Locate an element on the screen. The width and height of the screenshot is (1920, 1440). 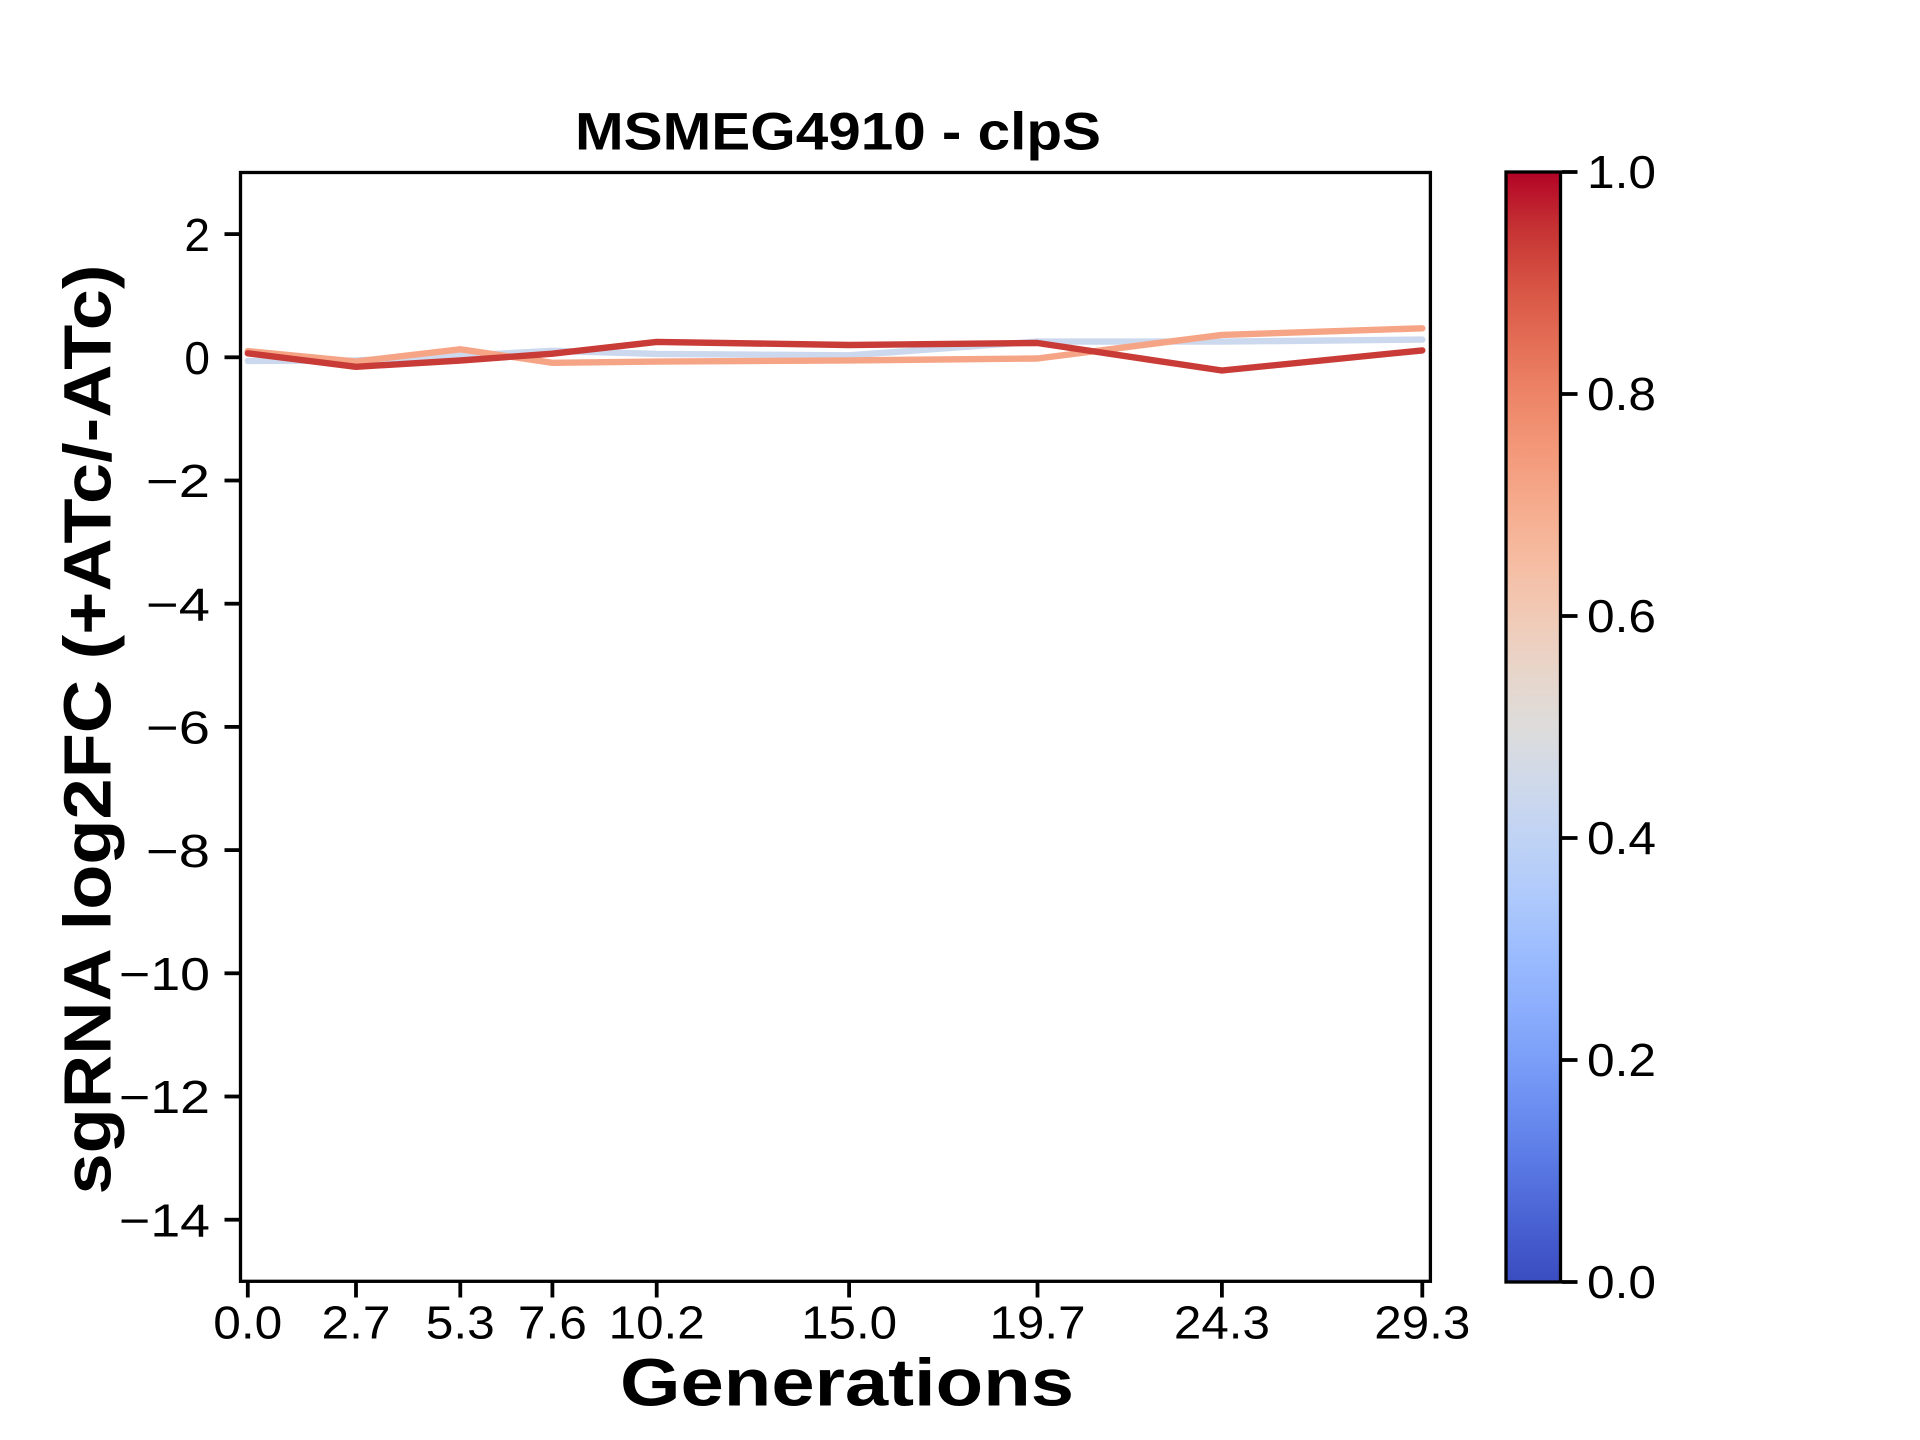
svg-text: 0 is located at coordinates (197, 358).